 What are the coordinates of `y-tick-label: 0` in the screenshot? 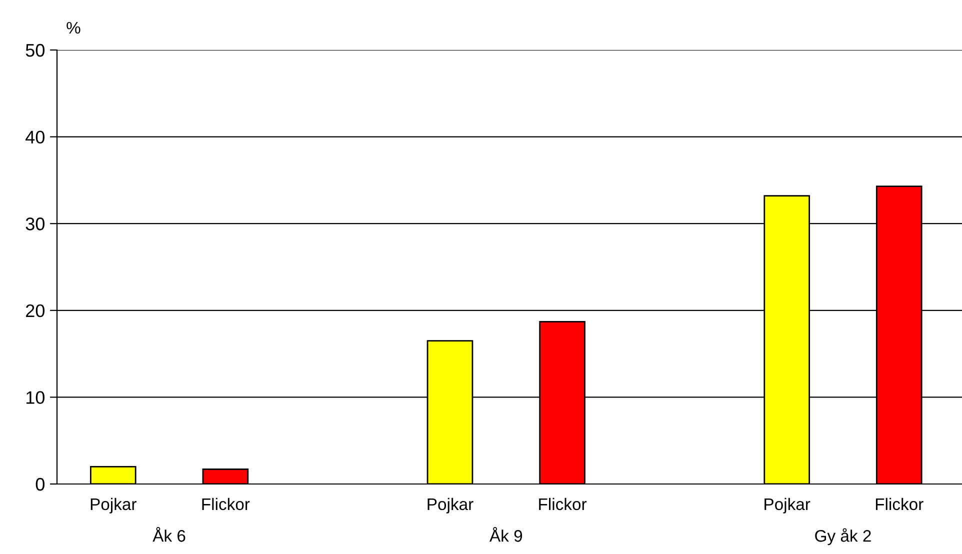 It's located at (40, 484).